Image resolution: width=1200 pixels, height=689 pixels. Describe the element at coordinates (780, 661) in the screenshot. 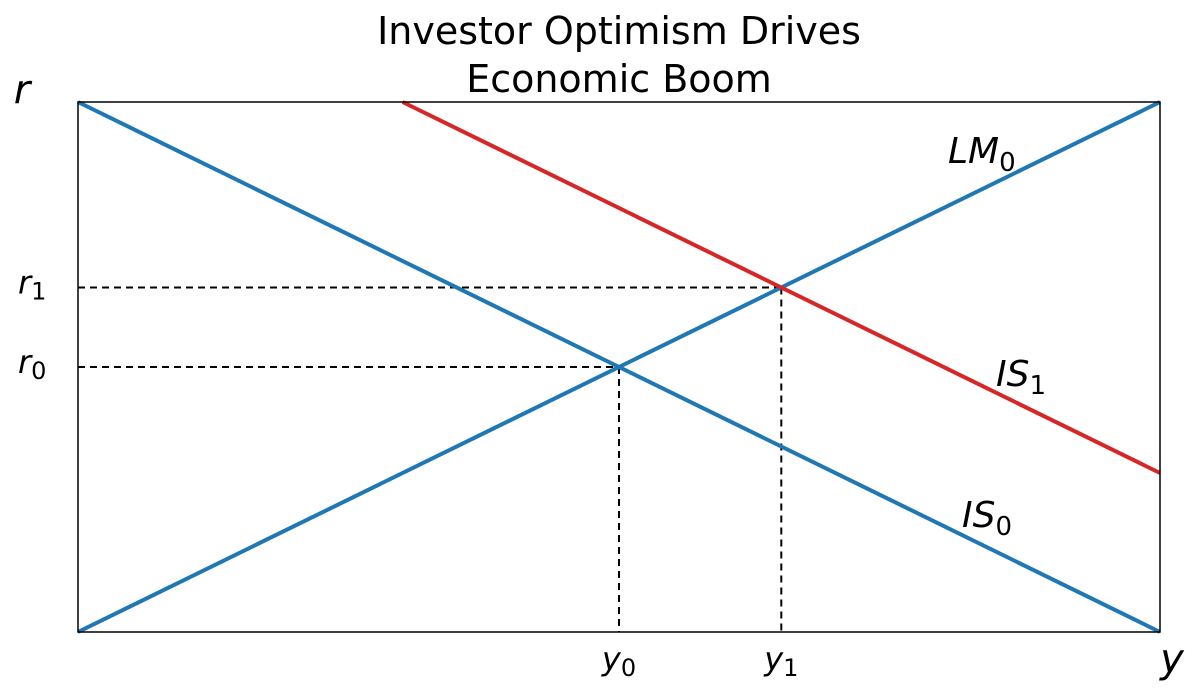

I see `x-tick-label-y1: y1` at that location.